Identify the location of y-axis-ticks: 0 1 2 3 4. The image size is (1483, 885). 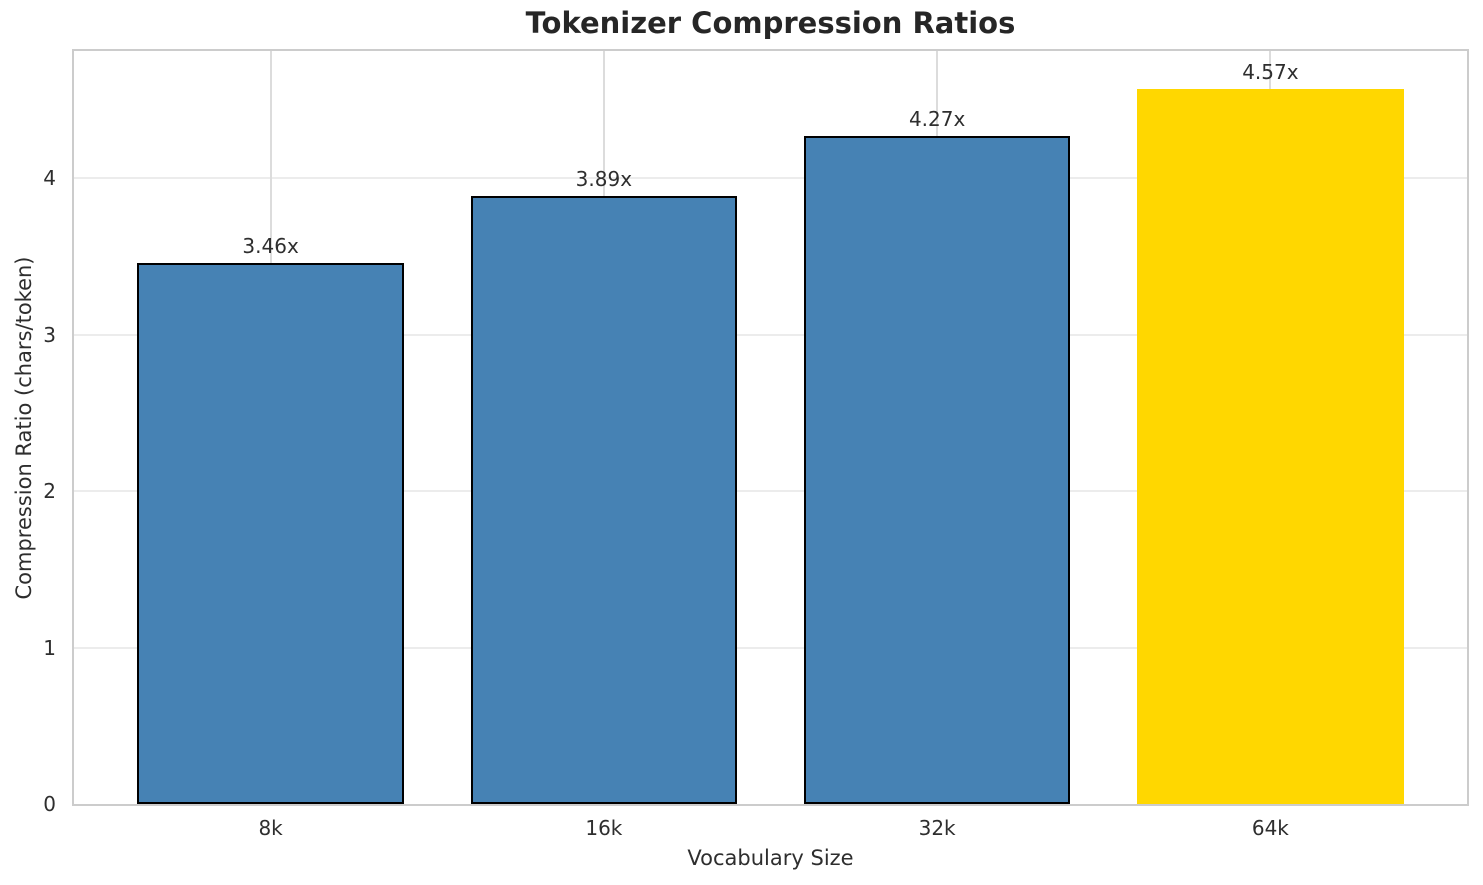
(28, 433).